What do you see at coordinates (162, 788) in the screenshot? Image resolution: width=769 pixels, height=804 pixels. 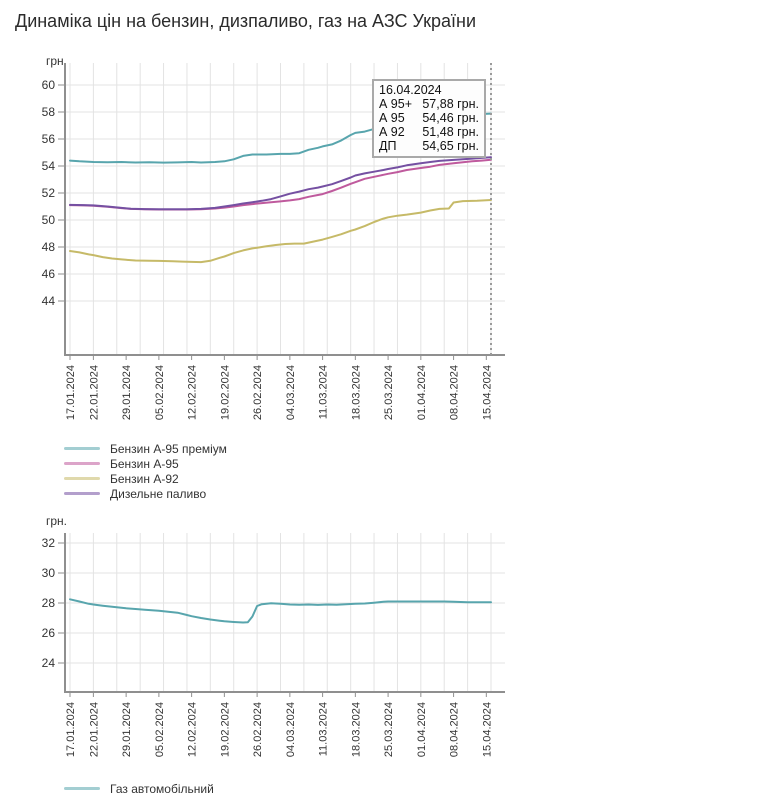 I see `legend-label: Газ автомобільний` at bounding box center [162, 788].